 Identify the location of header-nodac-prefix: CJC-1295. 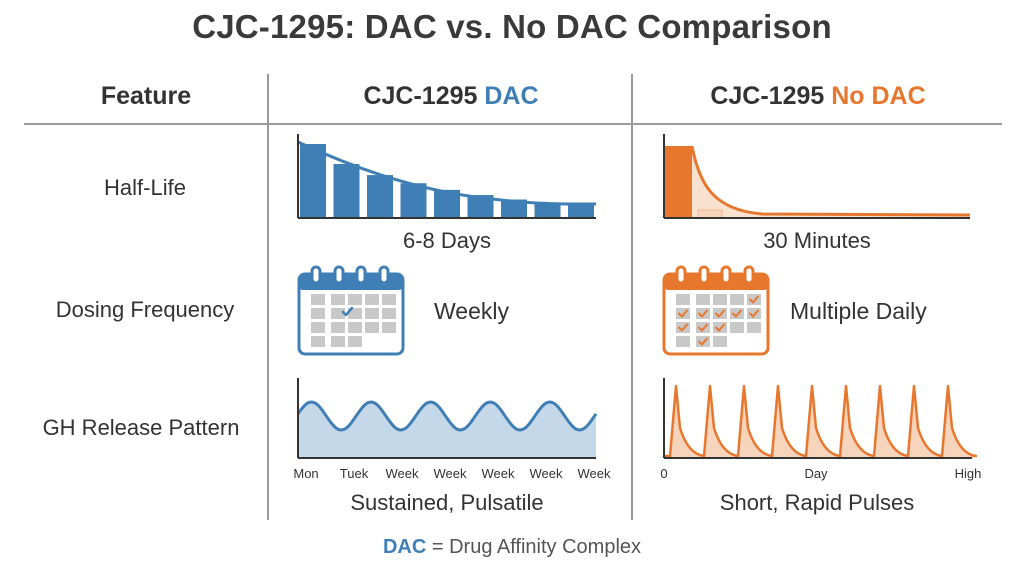
(767, 96).